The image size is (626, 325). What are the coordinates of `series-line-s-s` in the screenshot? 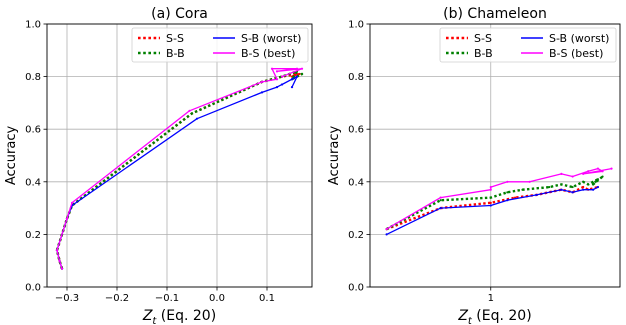 It's located at (492, 208).